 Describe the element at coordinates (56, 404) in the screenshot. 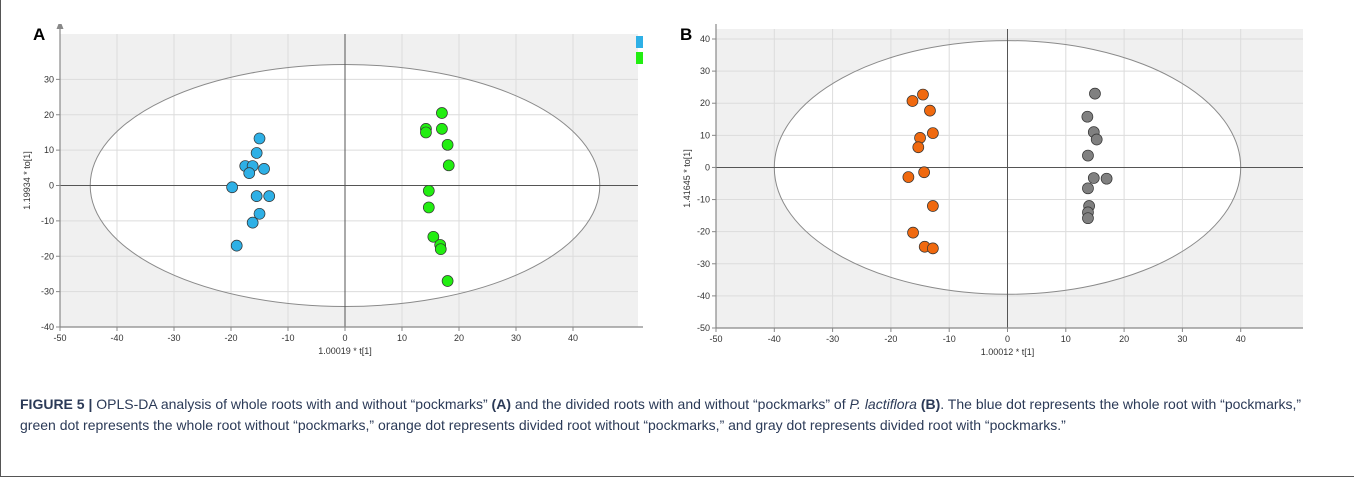

I see `caption-figure-label: FIGURE 5 |` at that location.